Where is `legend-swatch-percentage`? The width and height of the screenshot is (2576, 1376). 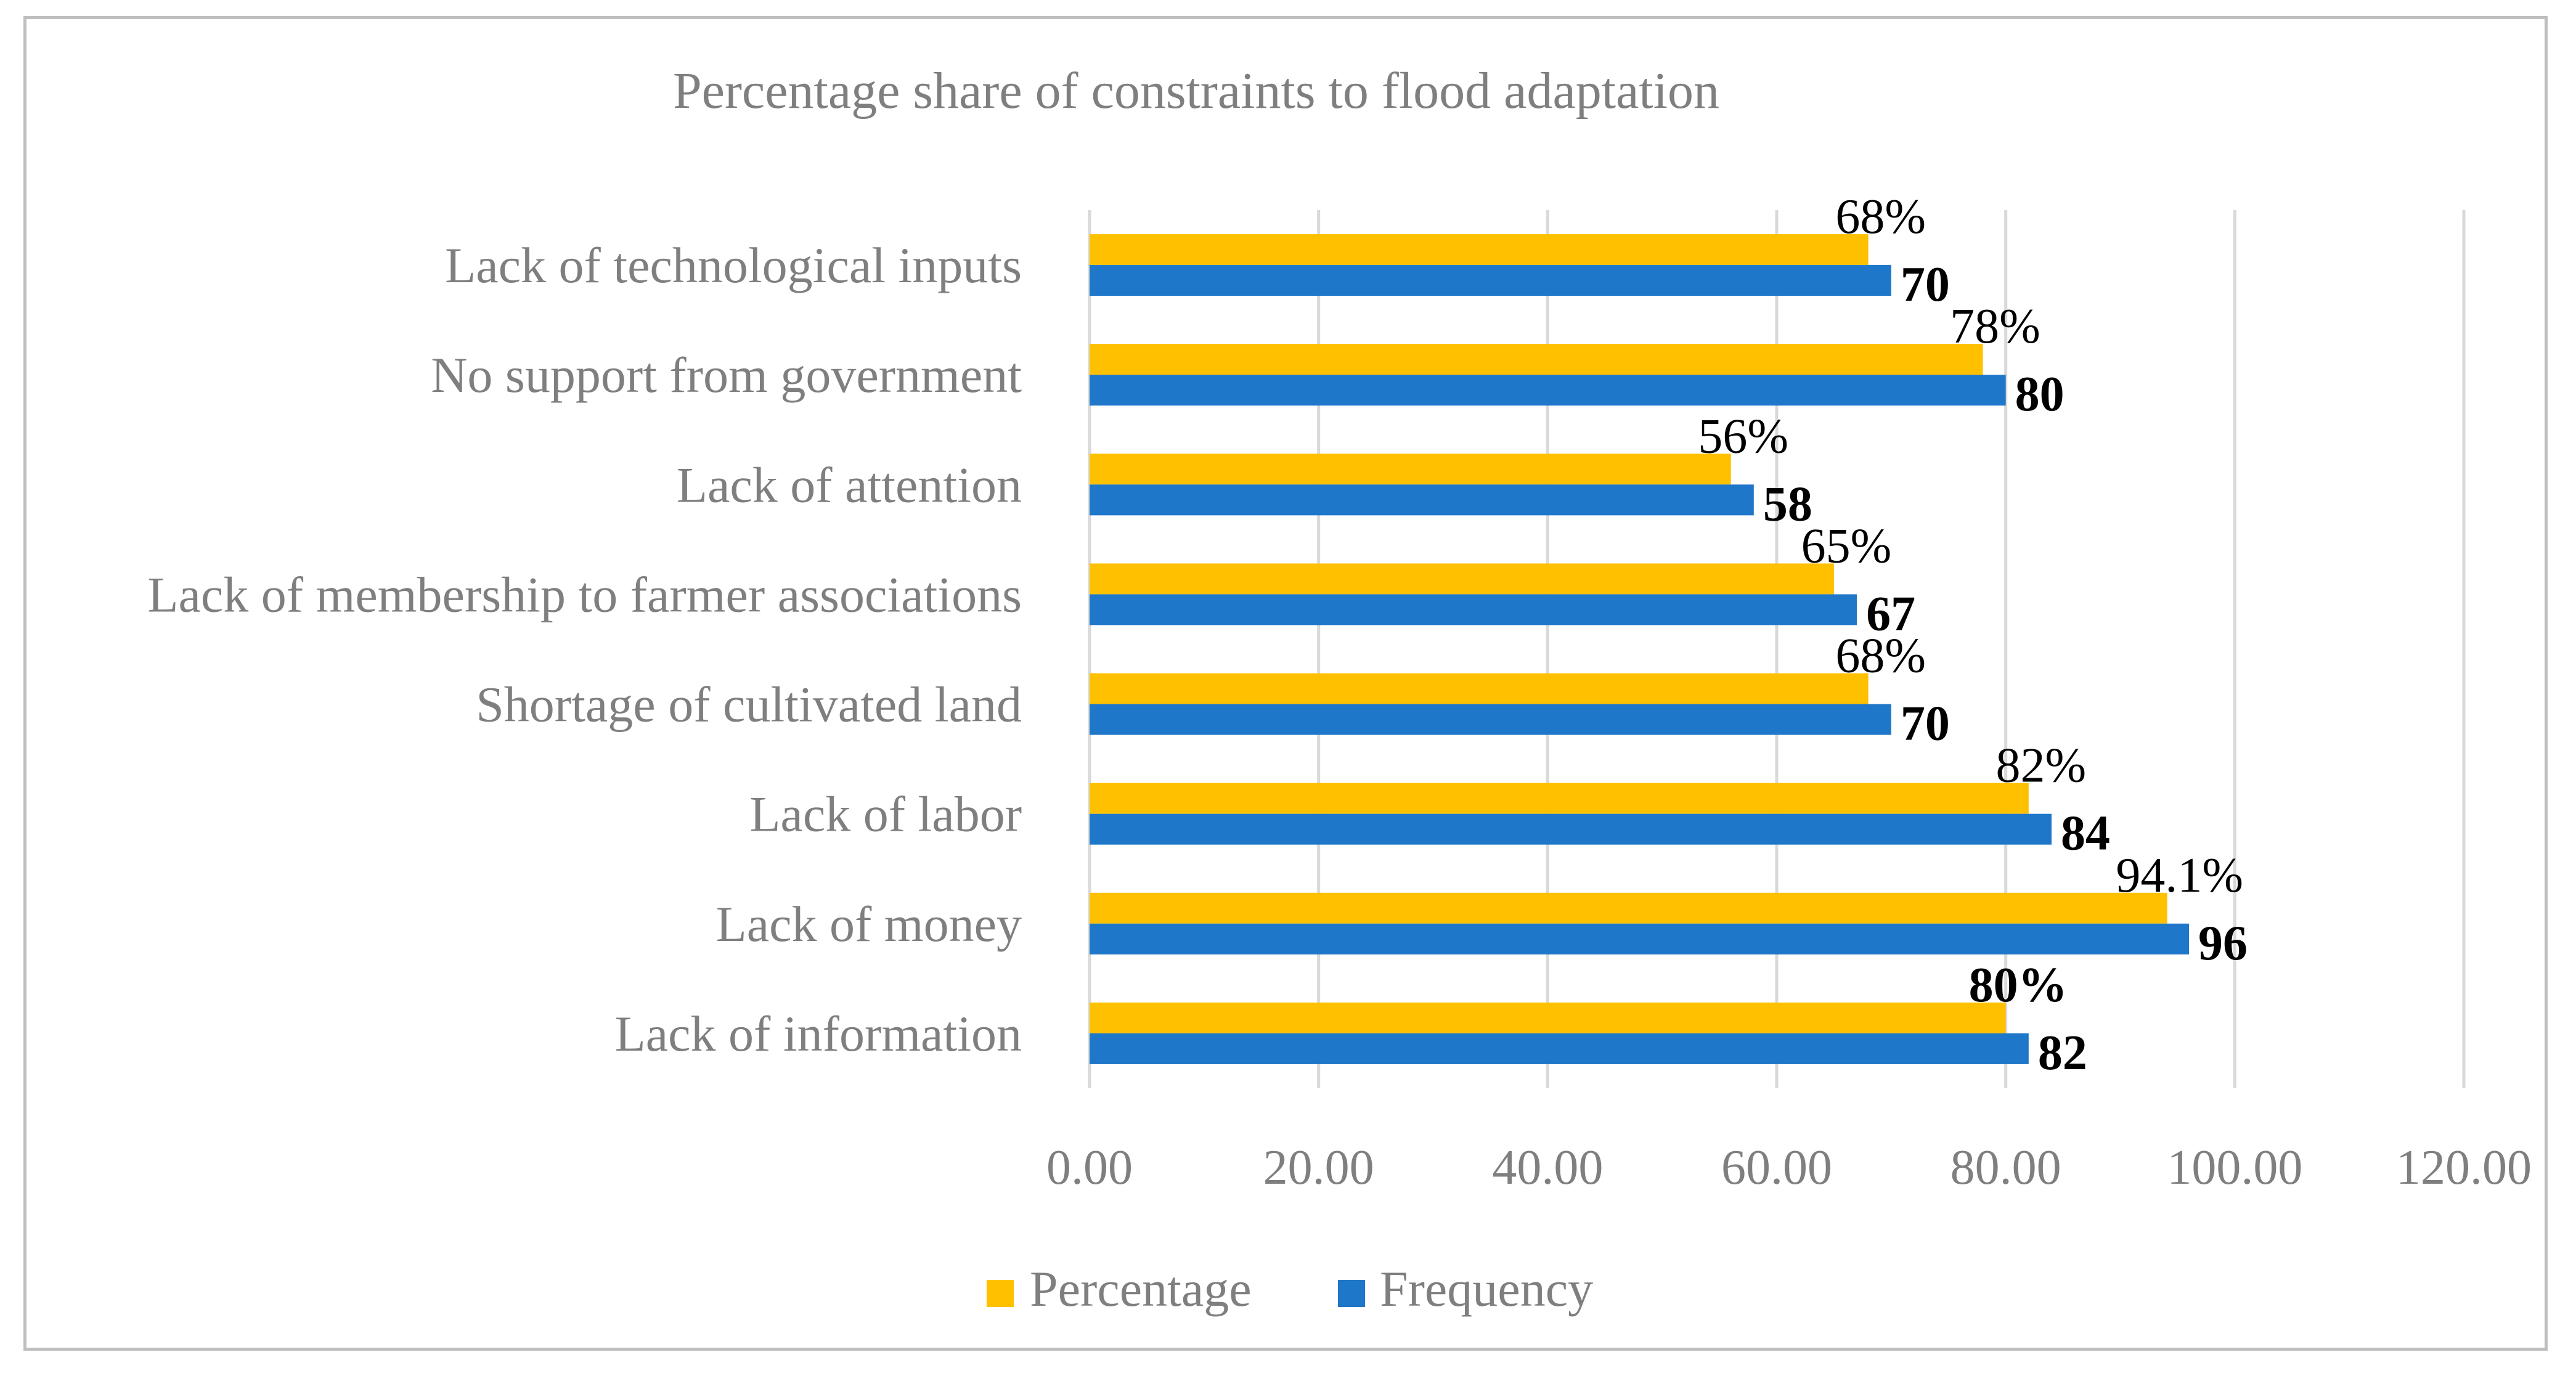
legend-swatch-percentage is located at coordinates (1000, 1293).